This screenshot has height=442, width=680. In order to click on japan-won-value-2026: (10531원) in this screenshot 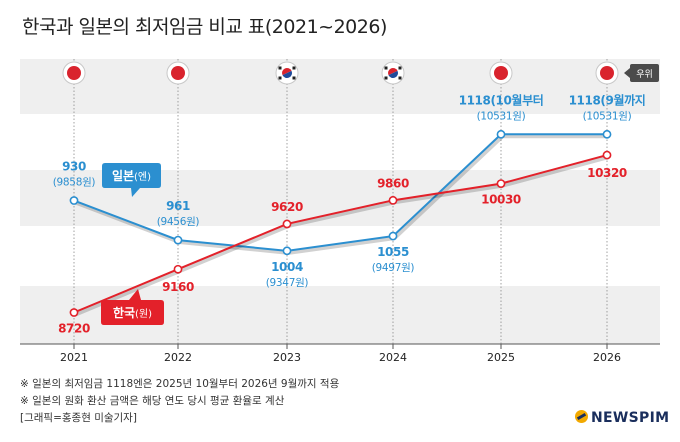, I will do `click(607, 116)`.